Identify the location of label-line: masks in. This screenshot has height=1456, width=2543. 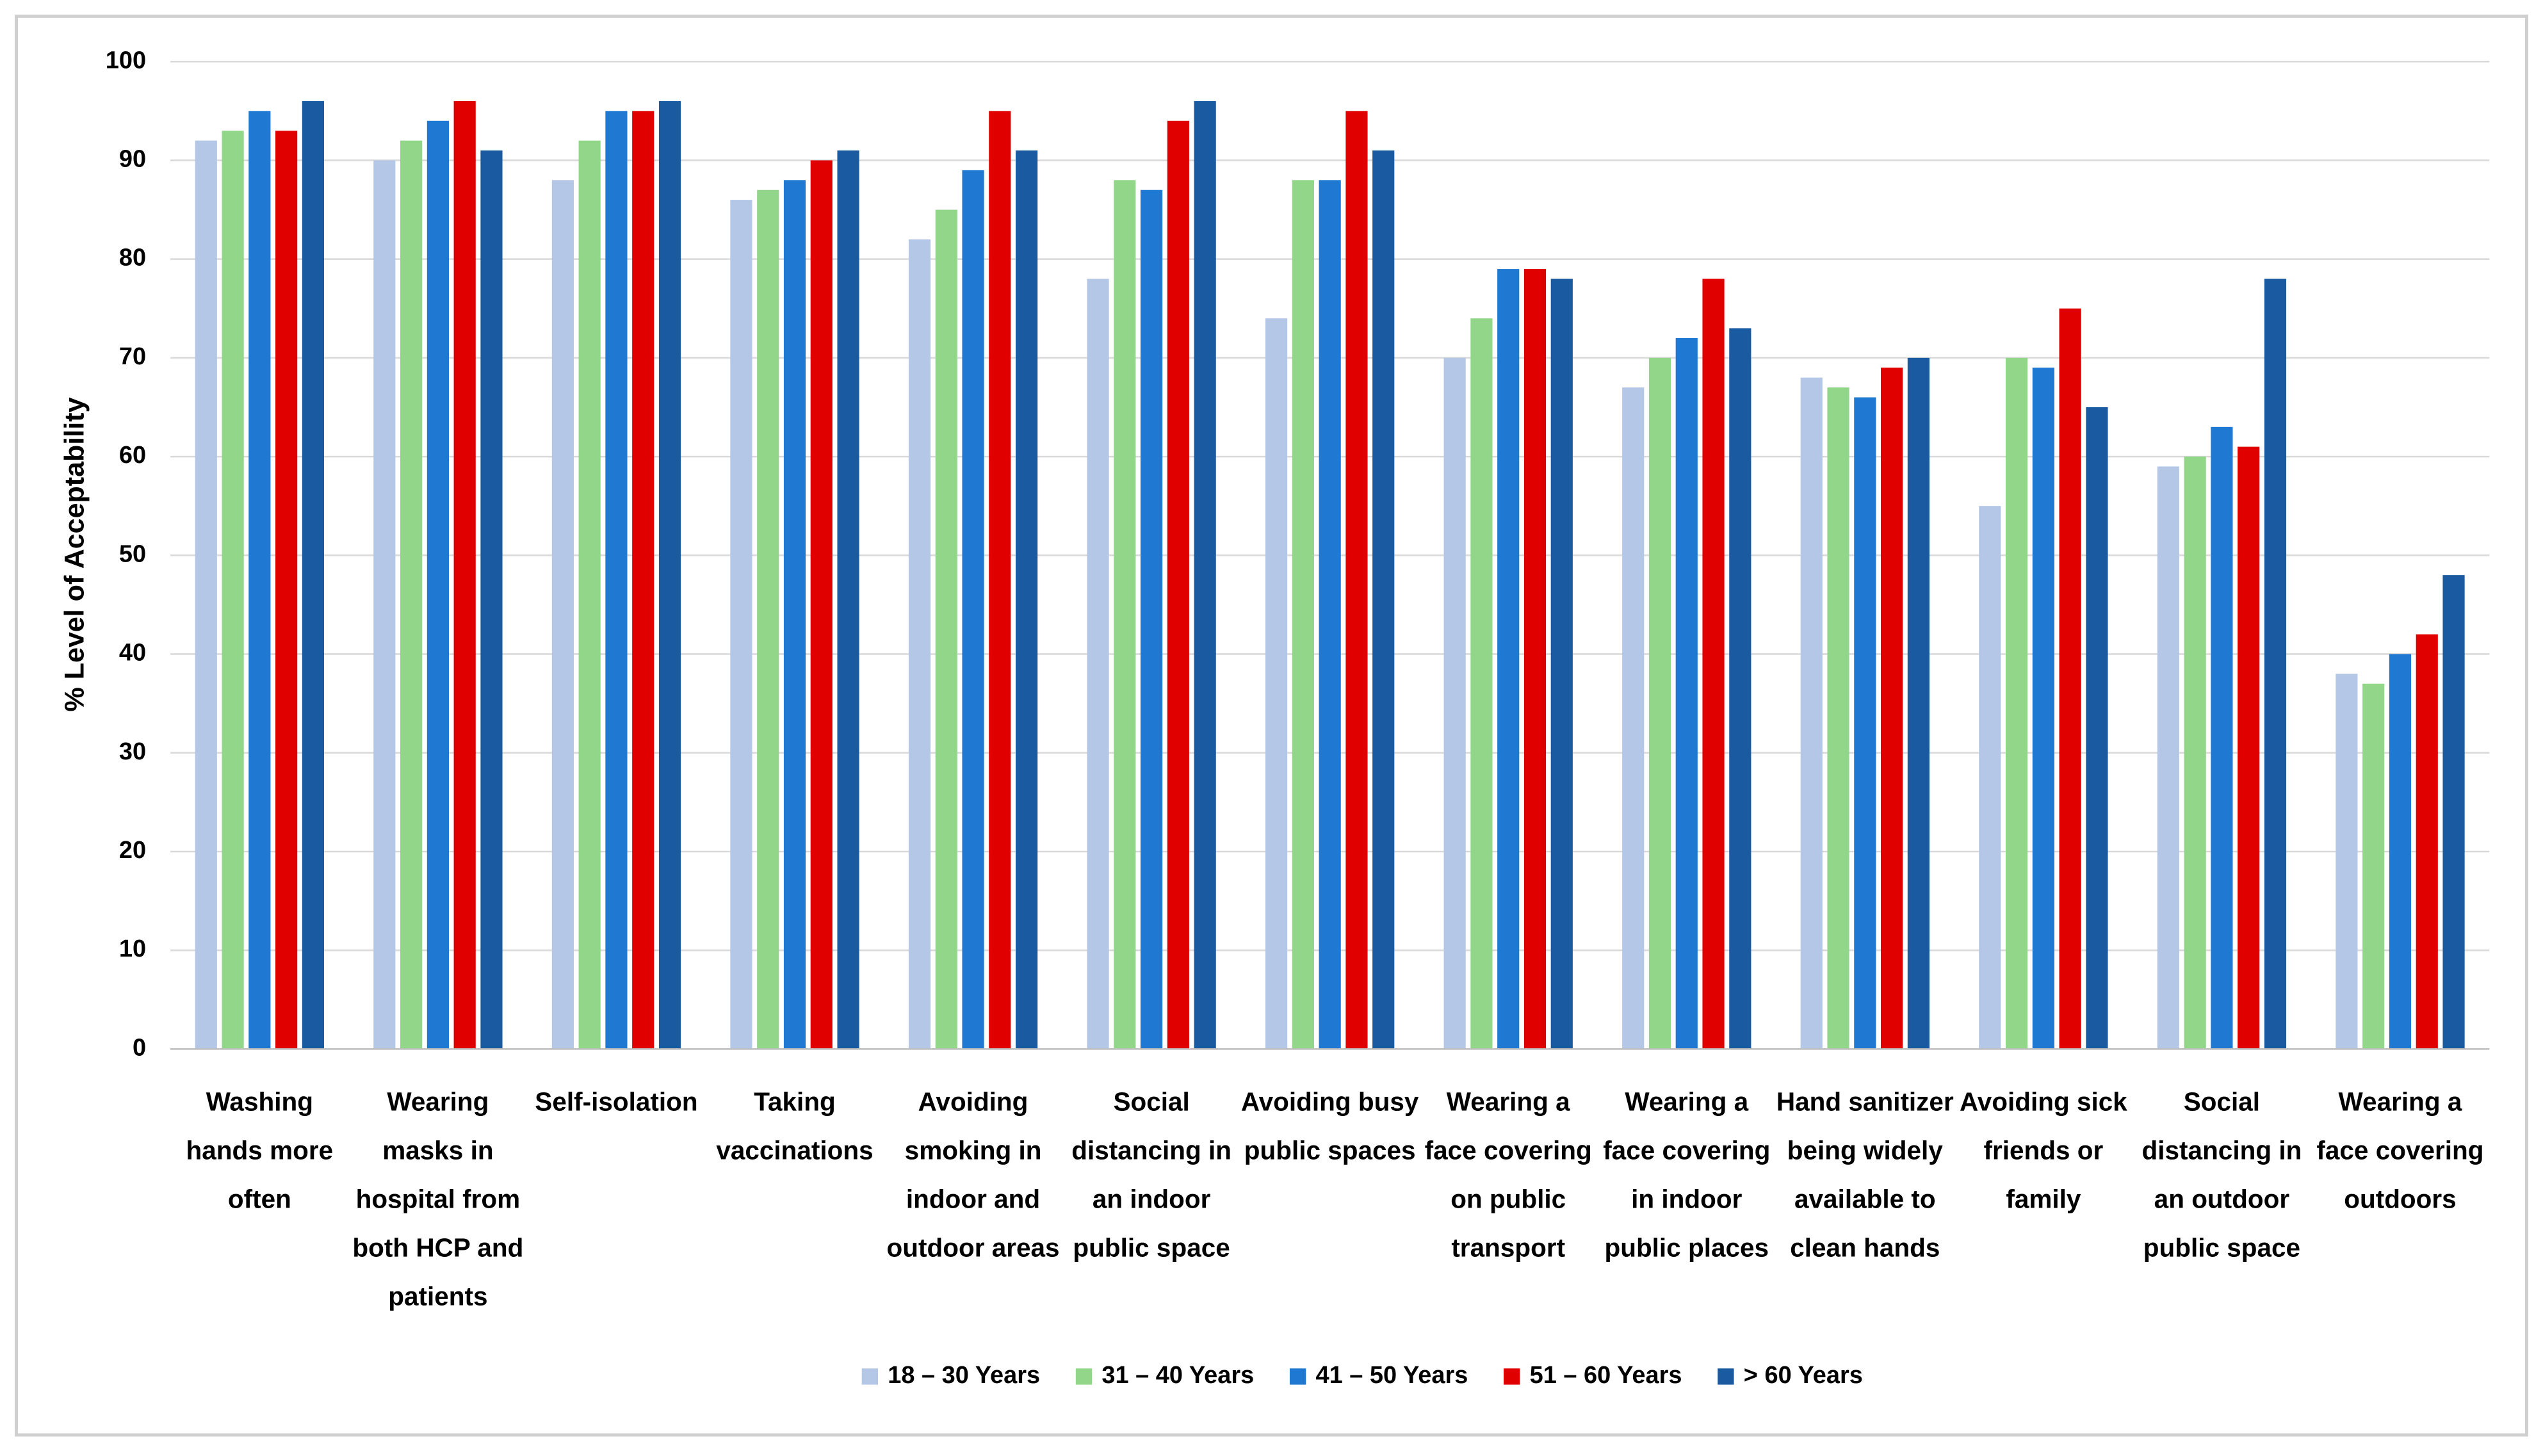
(437, 1150).